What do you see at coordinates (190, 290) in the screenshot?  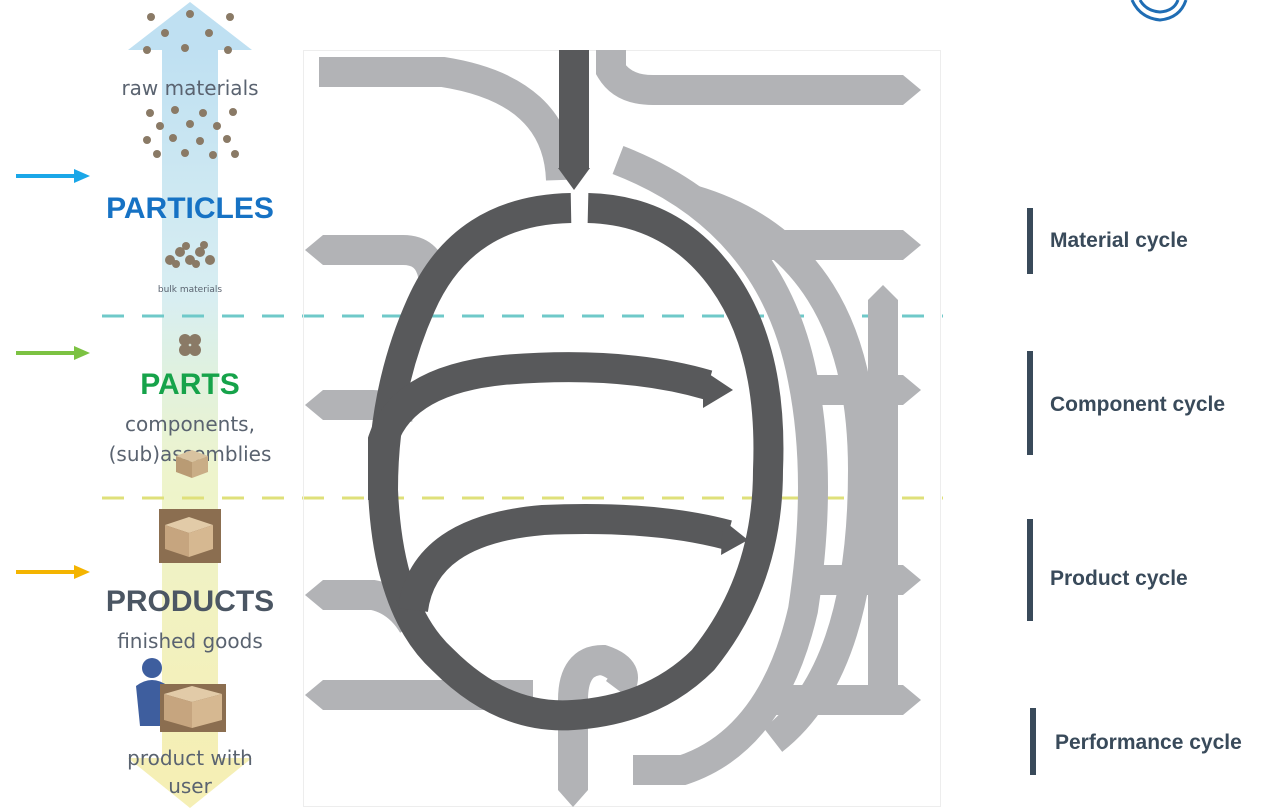 I see `bulk-materials-label: bulk materials` at bounding box center [190, 290].